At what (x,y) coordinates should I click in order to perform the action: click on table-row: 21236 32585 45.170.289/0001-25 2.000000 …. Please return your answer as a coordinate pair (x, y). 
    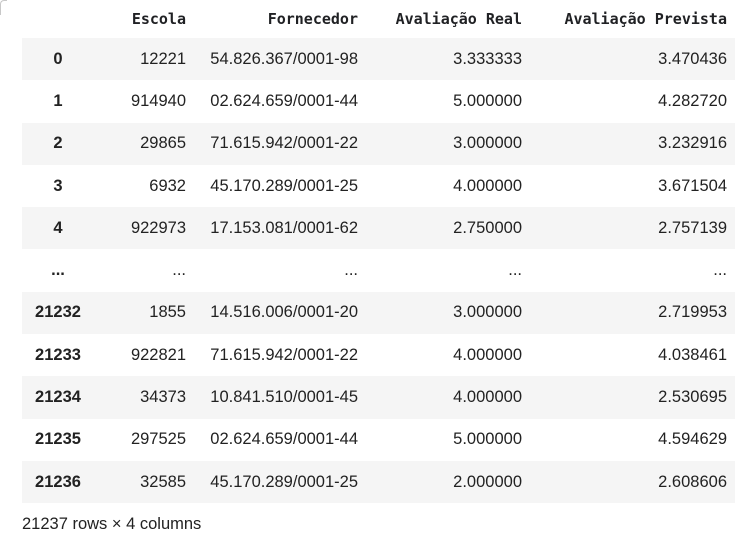
    Looking at the image, I should click on (378, 482).